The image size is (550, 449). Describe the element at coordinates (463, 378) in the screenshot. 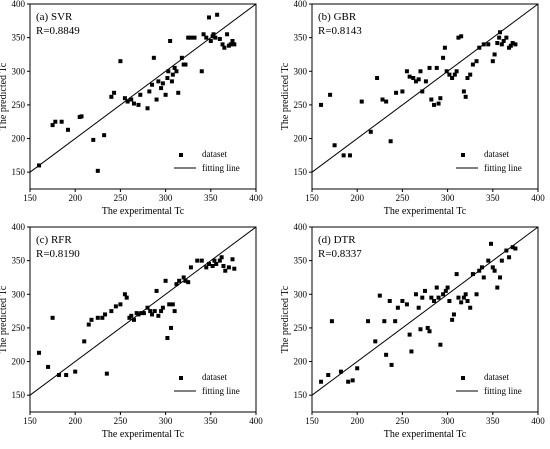

I see `legend-marker-dataset` at that location.